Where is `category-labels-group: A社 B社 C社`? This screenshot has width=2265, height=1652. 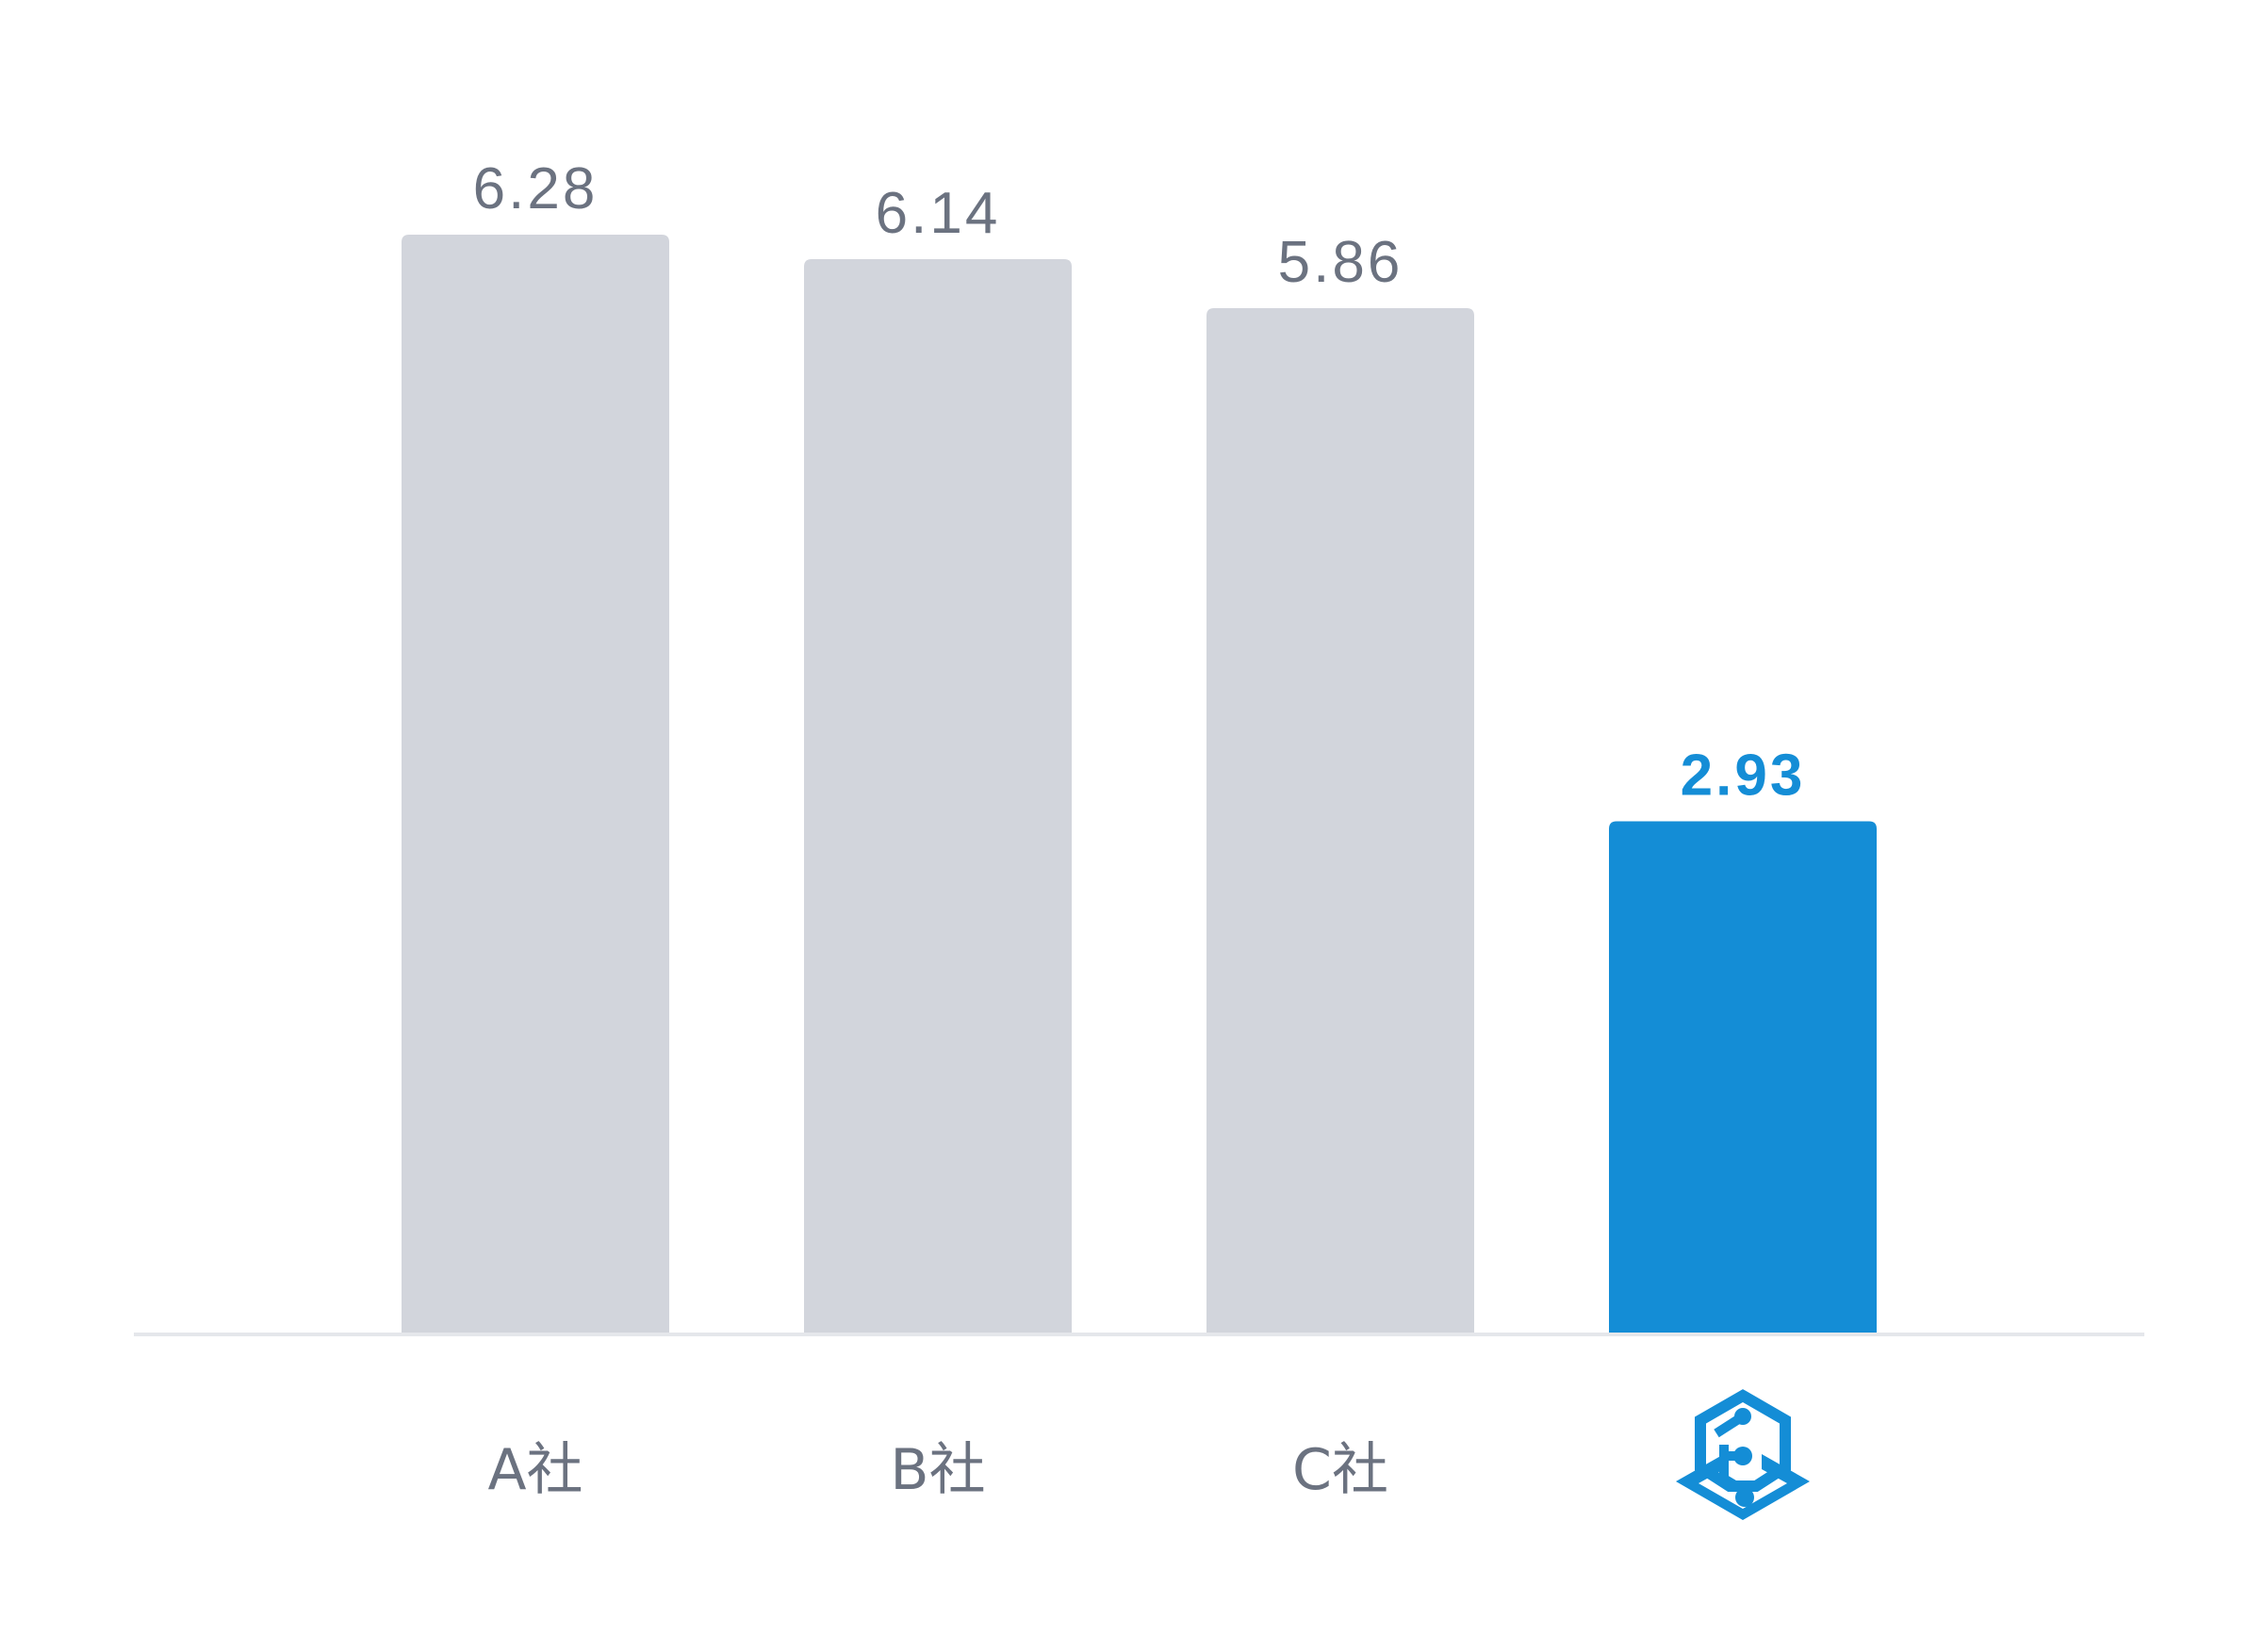 category-labels-group: A社 B社 C社 is located at coordinates (937, 1470).